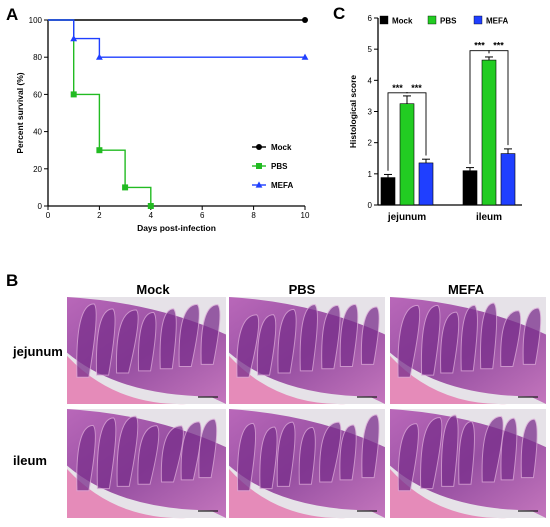  I want to click on y-tick-label: 5, so click(370, 49).